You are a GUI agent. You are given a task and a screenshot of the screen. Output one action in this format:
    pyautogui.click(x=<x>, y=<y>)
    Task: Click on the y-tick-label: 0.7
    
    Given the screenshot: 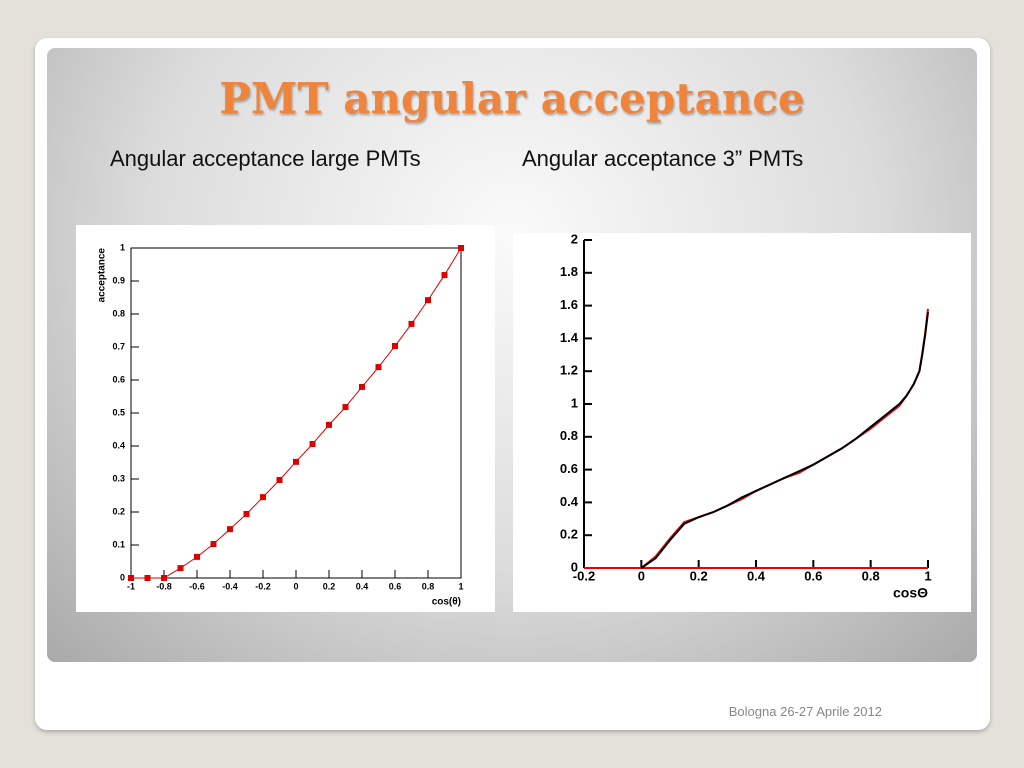 What is the action you would take?
    pyautogui.click(x=118, y=346)
    